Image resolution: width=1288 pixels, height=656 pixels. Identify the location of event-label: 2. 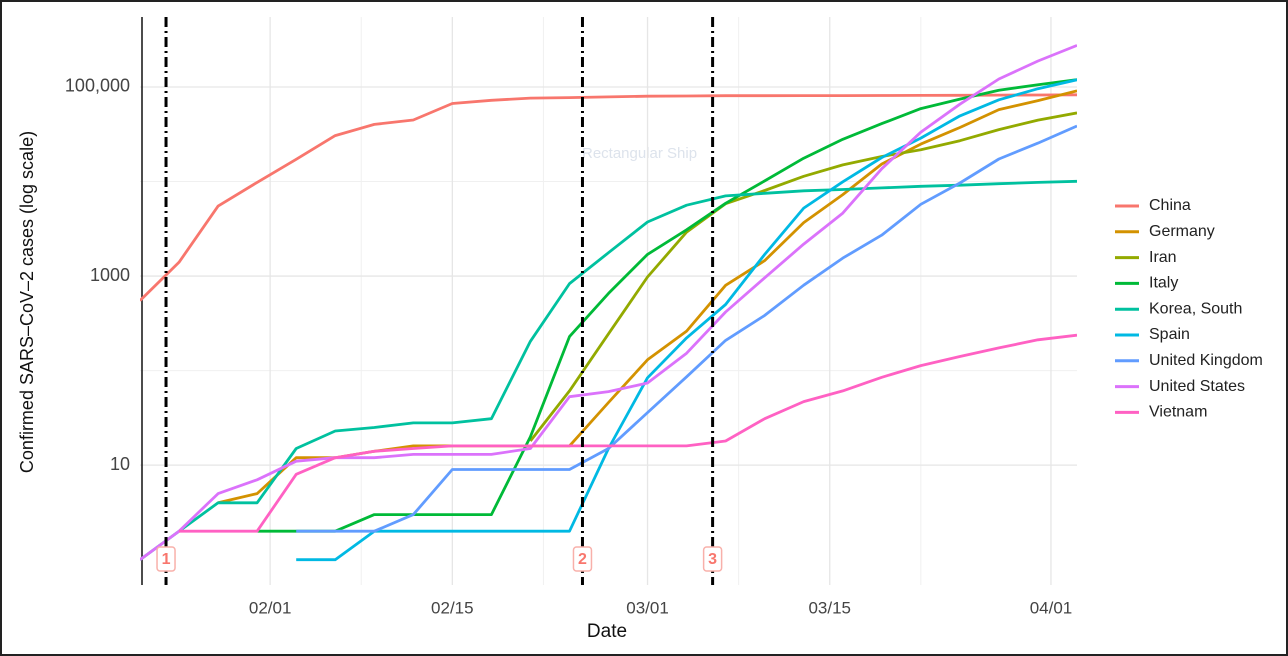
(582, 559).